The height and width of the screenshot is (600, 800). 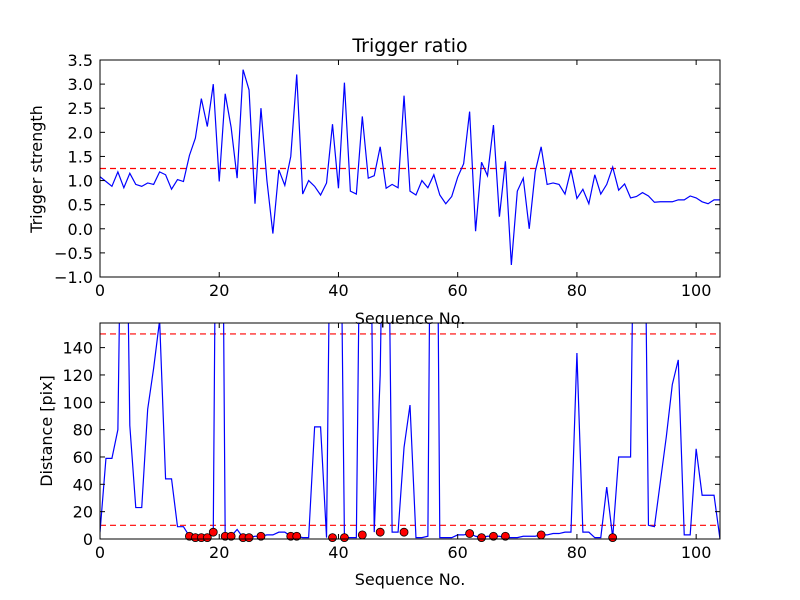 I want to click on y-tick-label: 20, so click(x=83, y=512).